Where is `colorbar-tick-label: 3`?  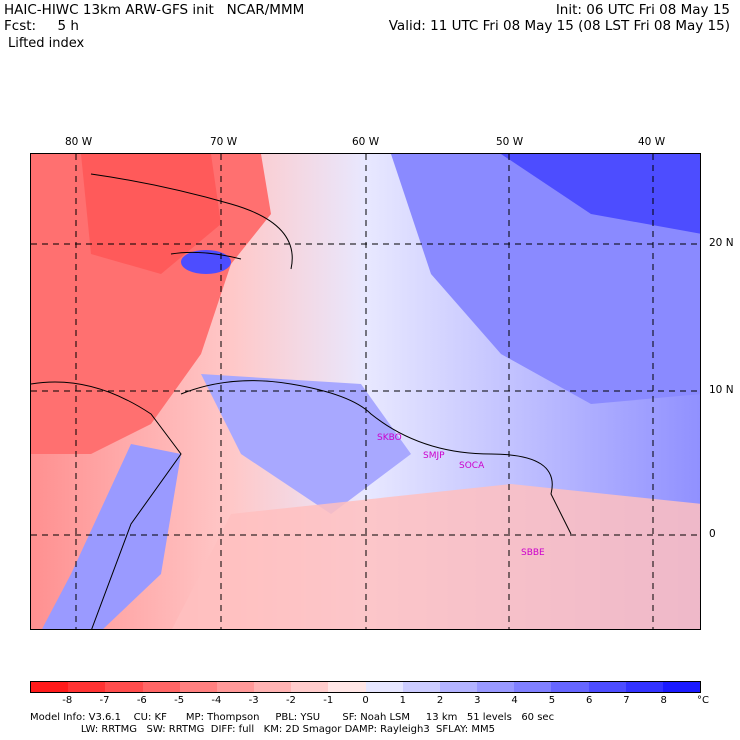 colorbar-tick-label: 3 is located at coordinates (477, 700).